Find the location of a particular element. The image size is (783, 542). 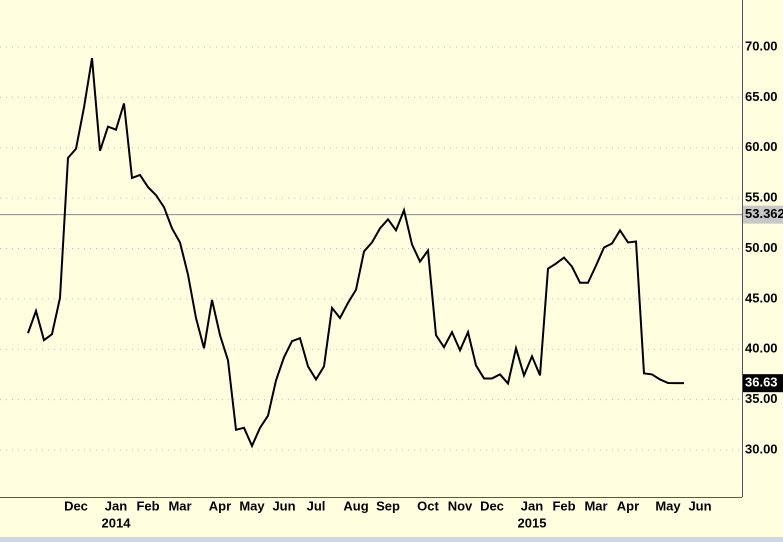

x-tick-label: Jul is located at coordinates (316, 505).